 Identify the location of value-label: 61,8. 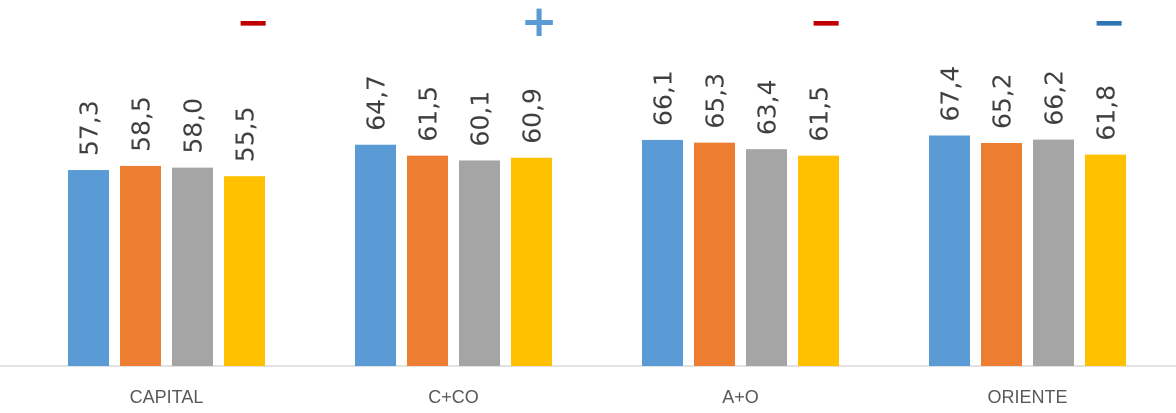
(1106, 113).